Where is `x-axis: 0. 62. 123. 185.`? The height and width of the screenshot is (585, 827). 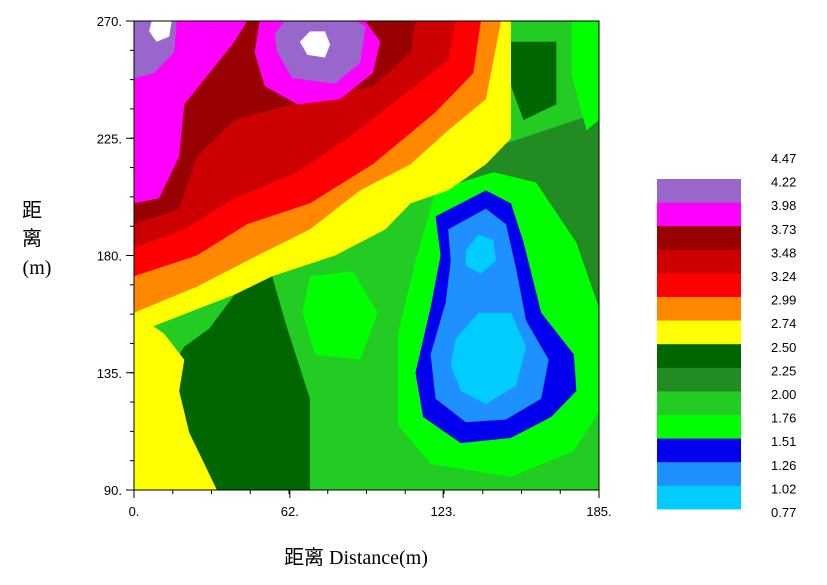 x-axis: 0. 62. 123. 185. is located at coordinates (370, 504).